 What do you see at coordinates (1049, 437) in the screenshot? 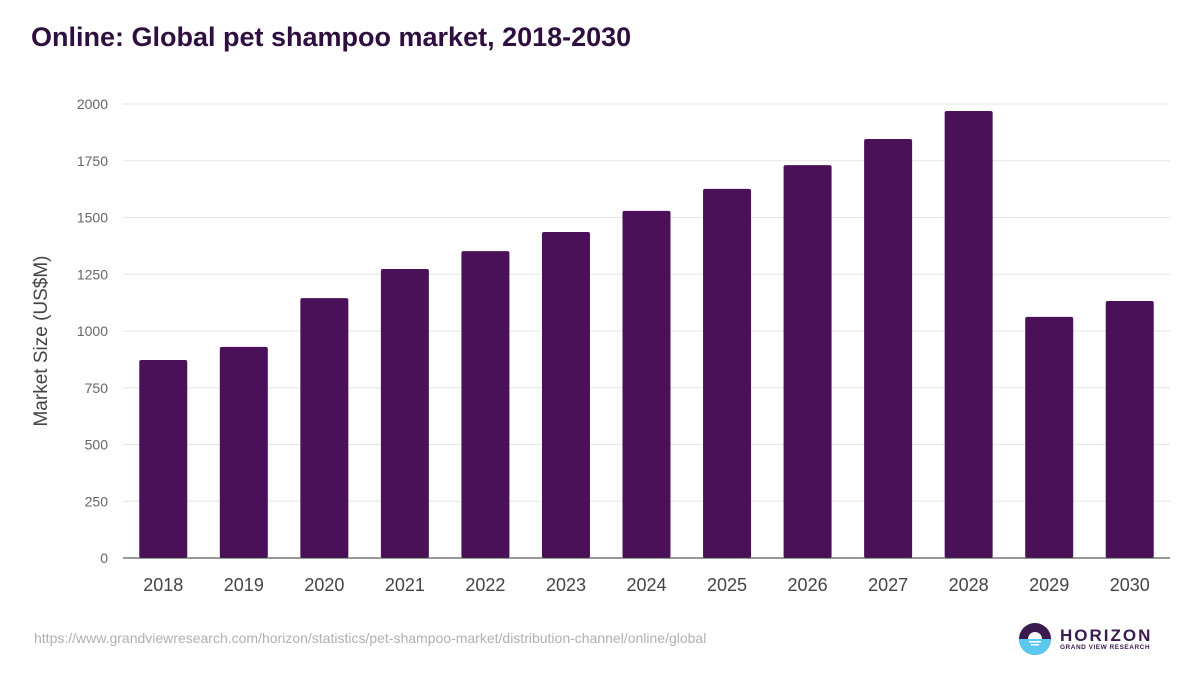
I see `bar-2029` at bounding box center [1049, 437].